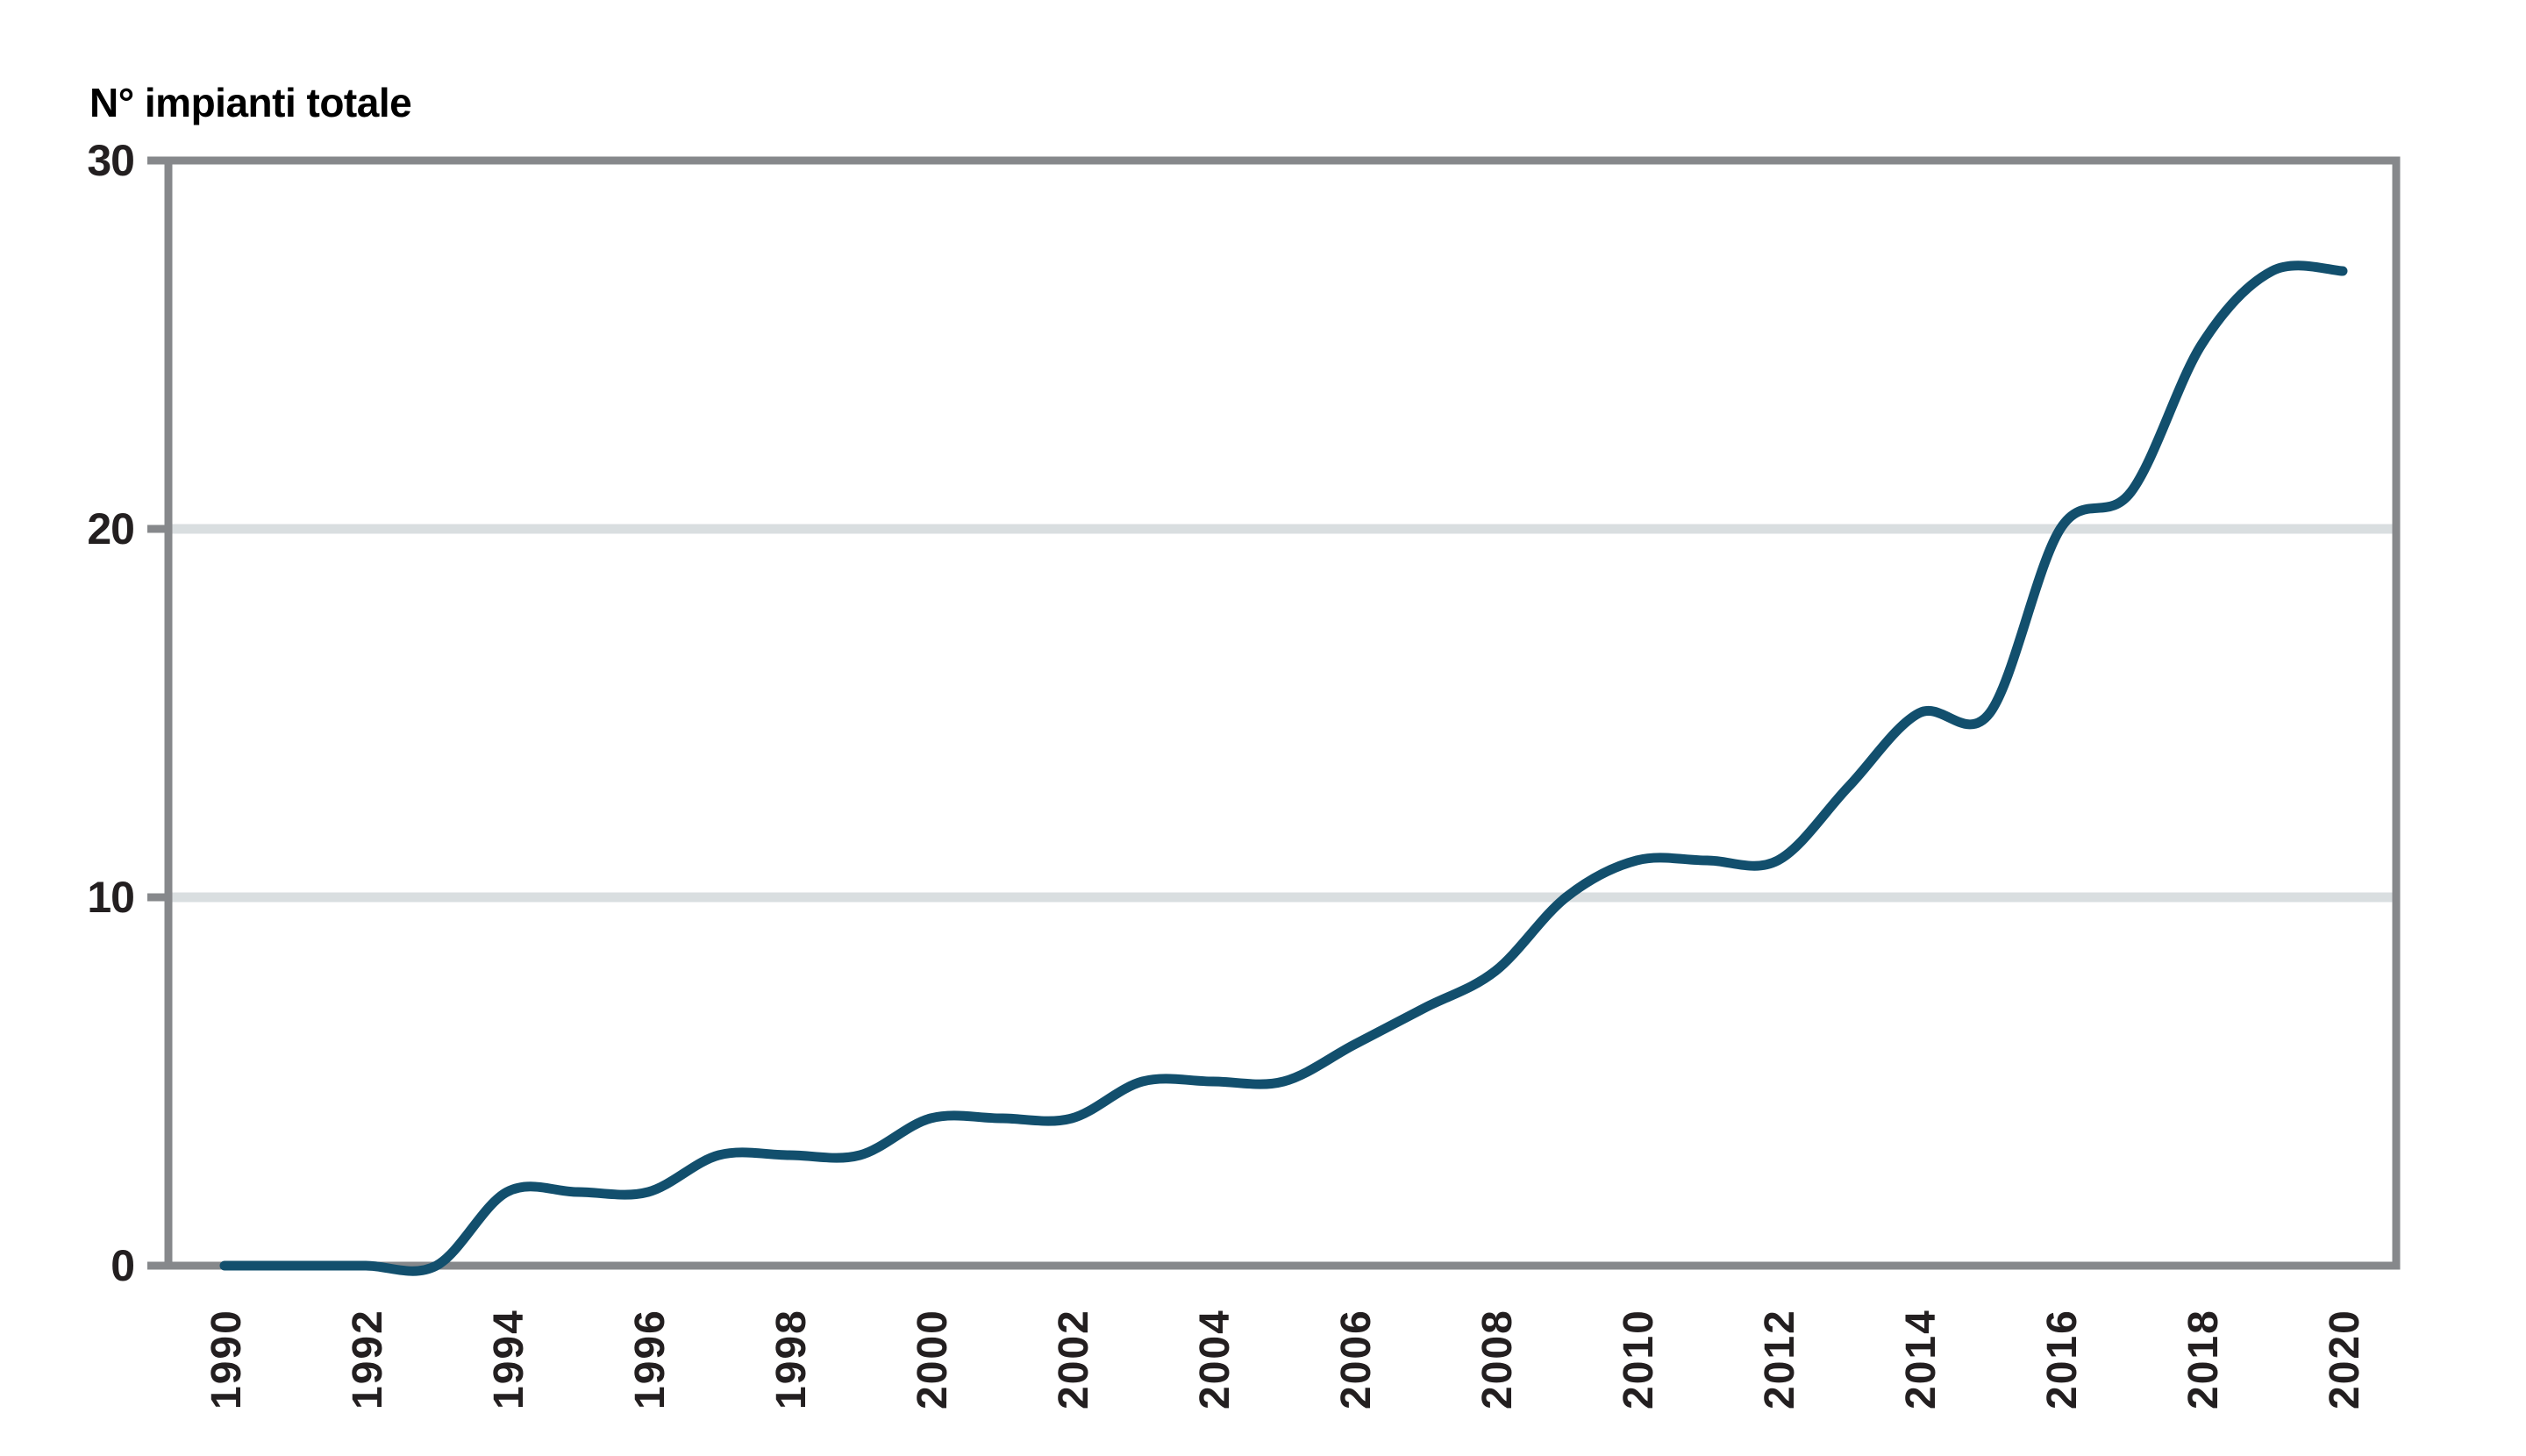 The width and height of the screenshot is (2526, 1456). I want to click on y-axis-labels: 0 10 20 30, so click(111, 713).